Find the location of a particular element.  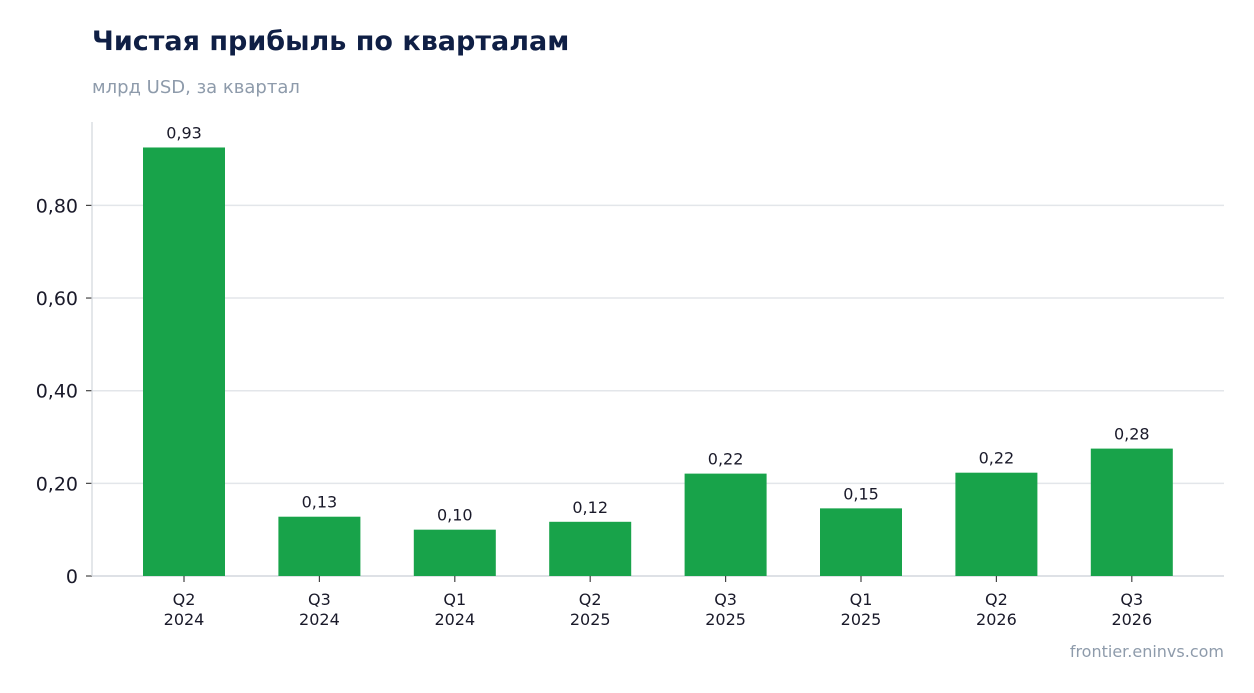

chart-subtitle: млрд USD, за квартал is located at coordinates (196, 87).